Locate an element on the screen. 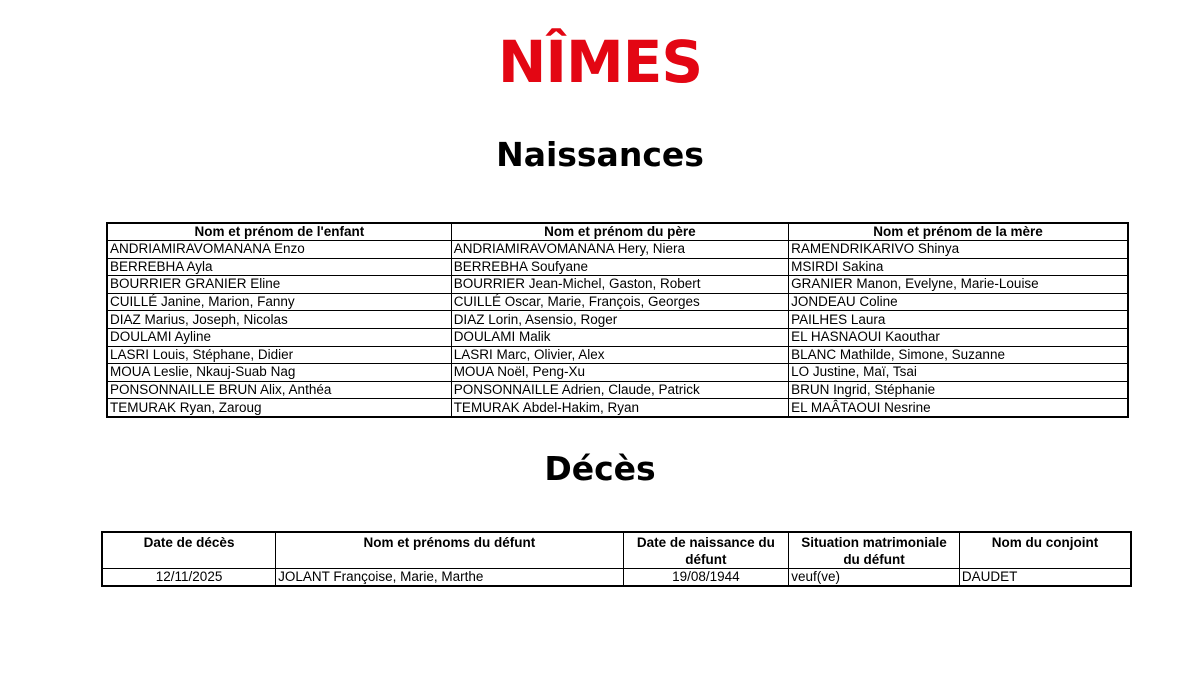 The image size is (1200, 673). spouse-name-cell: DAUDET is located at coordinates (1045, 577).